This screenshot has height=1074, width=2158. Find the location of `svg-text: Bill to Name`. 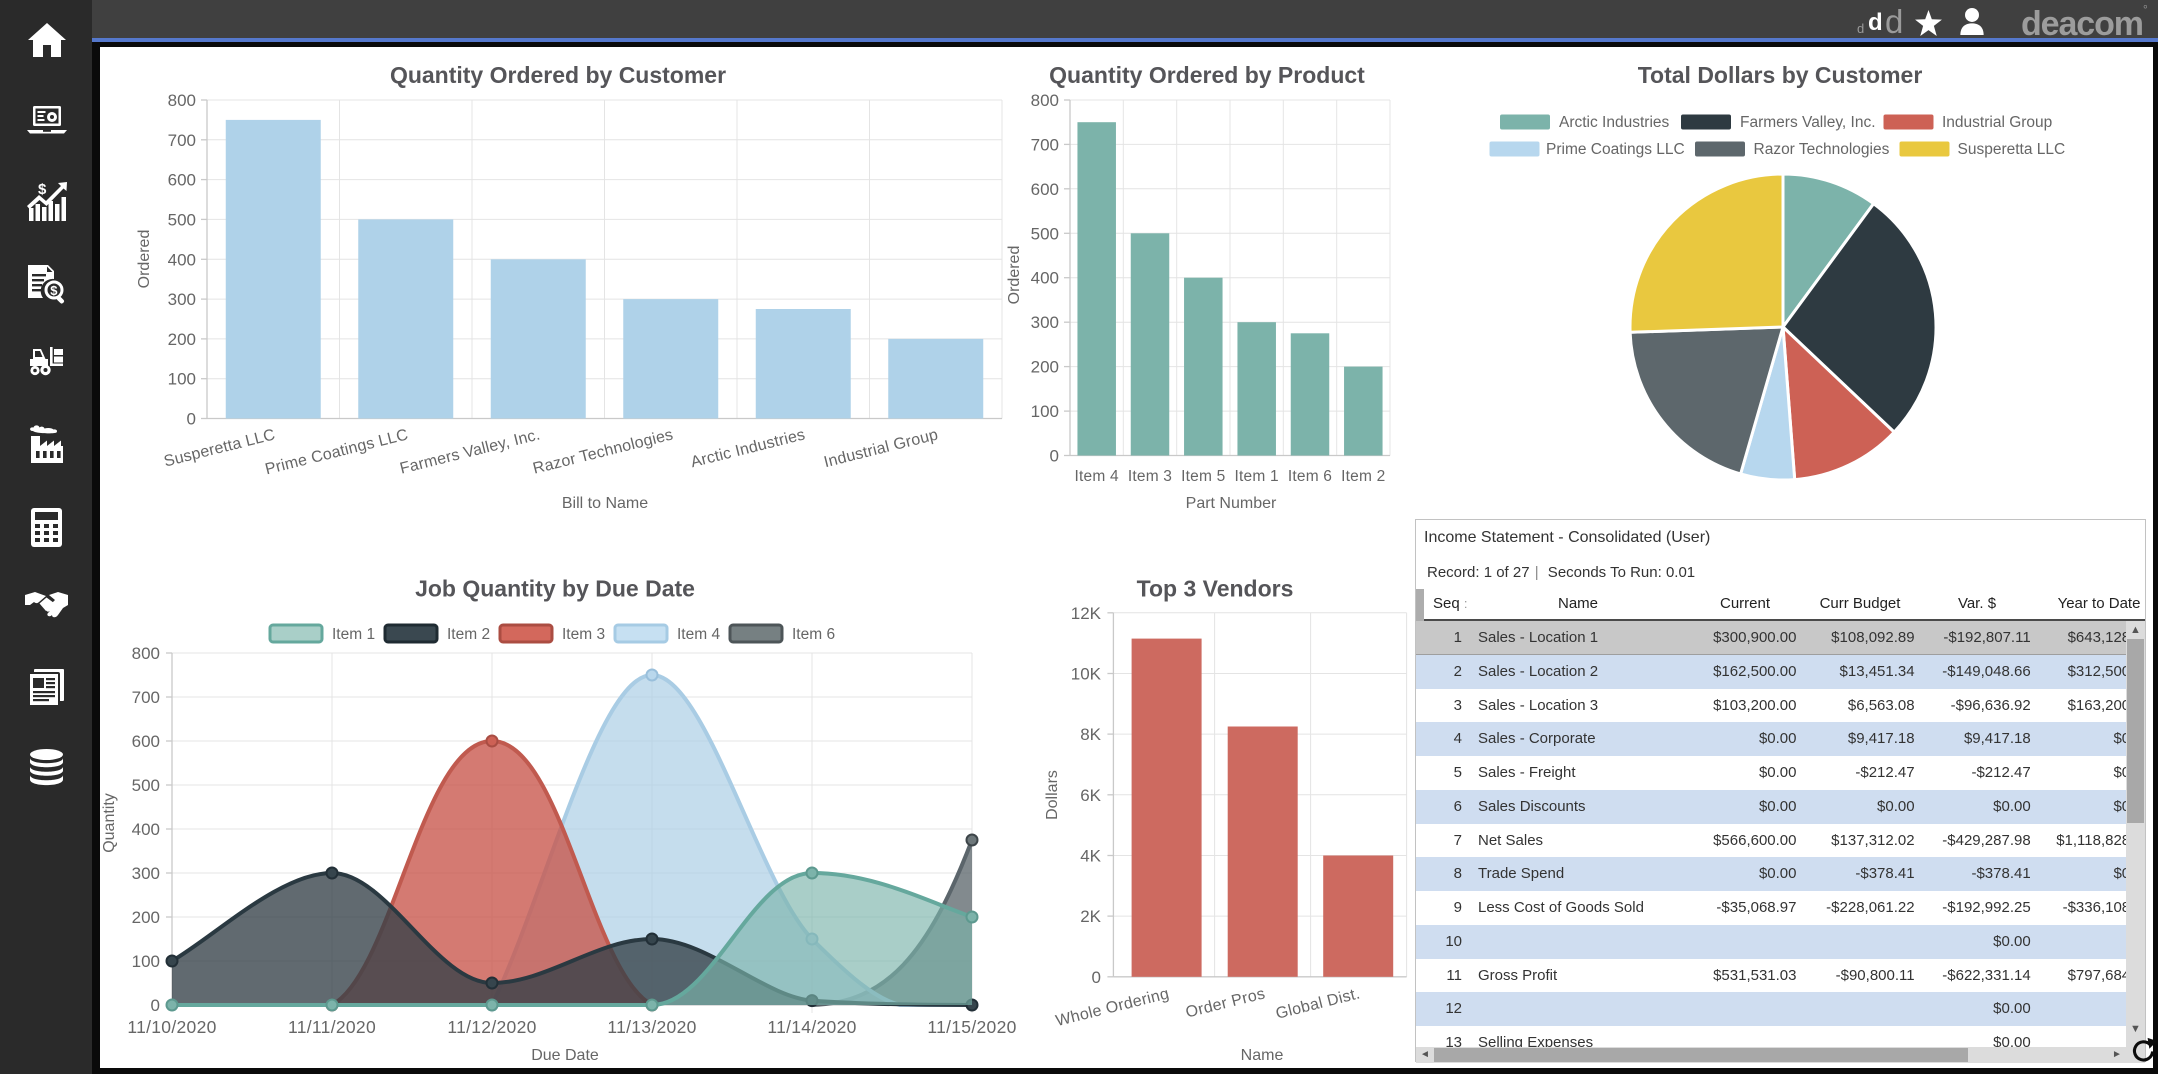

svg-text: Bill to Name is located at coordinates (605, 503).